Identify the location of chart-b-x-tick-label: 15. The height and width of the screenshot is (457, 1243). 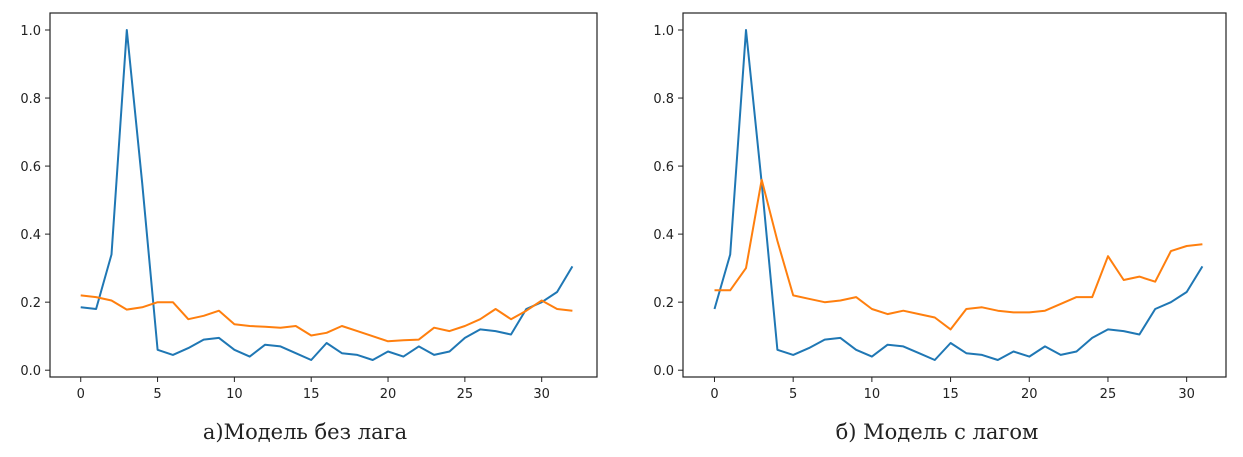
(950, 394).